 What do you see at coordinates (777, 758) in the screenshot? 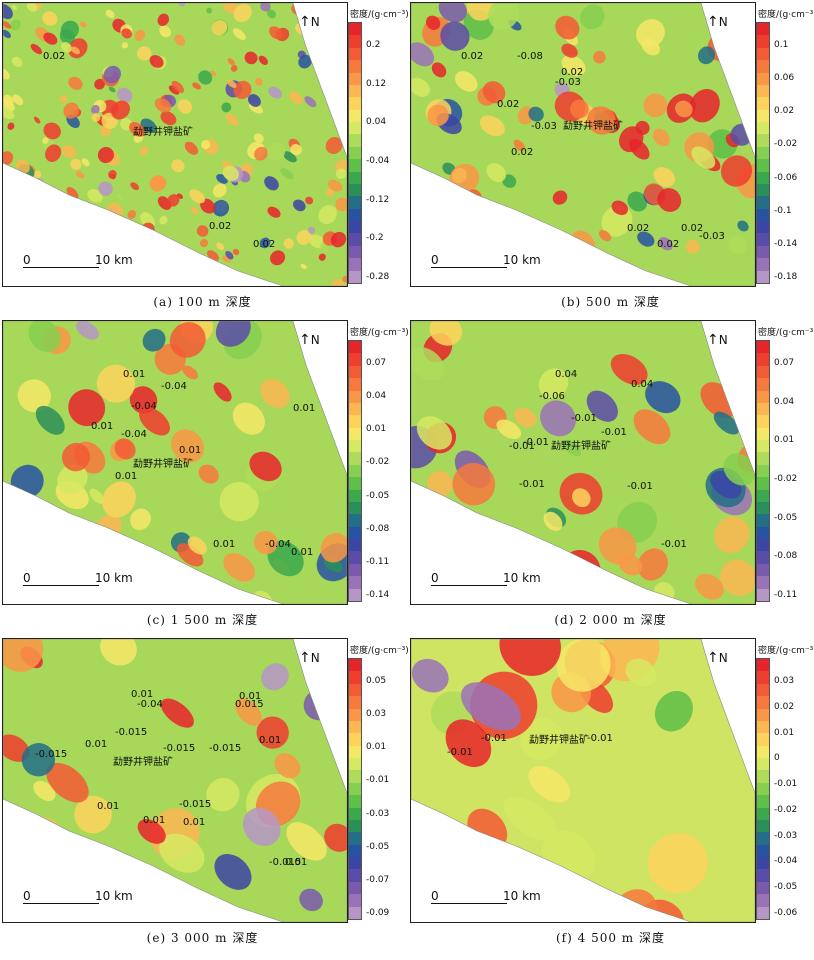
I see `colorbar-tick-label: 0` at bounding box center [777, 758].